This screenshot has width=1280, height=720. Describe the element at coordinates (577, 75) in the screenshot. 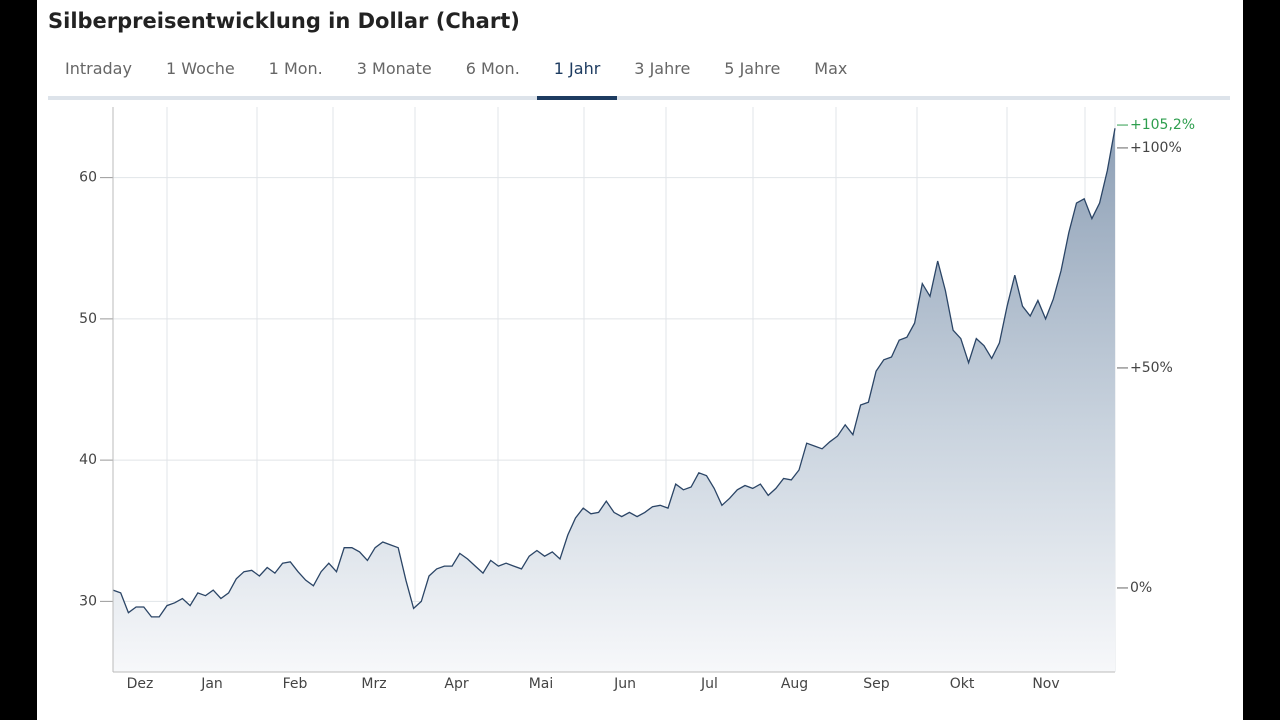

I see `tab: 1 Jahr` at that location.